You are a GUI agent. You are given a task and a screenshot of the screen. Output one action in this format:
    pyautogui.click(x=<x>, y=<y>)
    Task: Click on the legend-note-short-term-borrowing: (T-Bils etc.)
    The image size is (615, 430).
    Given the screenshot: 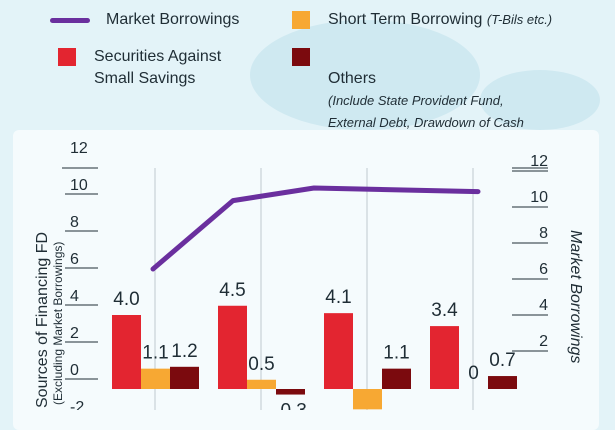 What is the action you would take?
    pyautogui.click(x=519, y=19)
    